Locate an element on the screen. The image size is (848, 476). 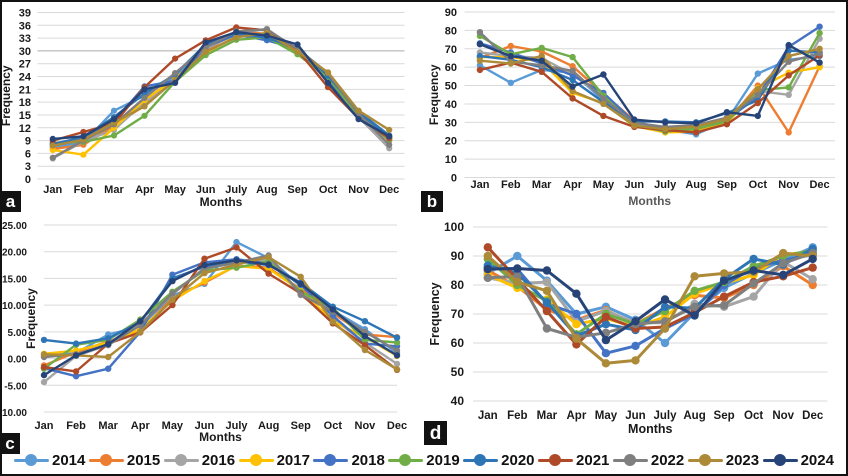
legend-year-label: 2020 is located at coordinates (518, 460).